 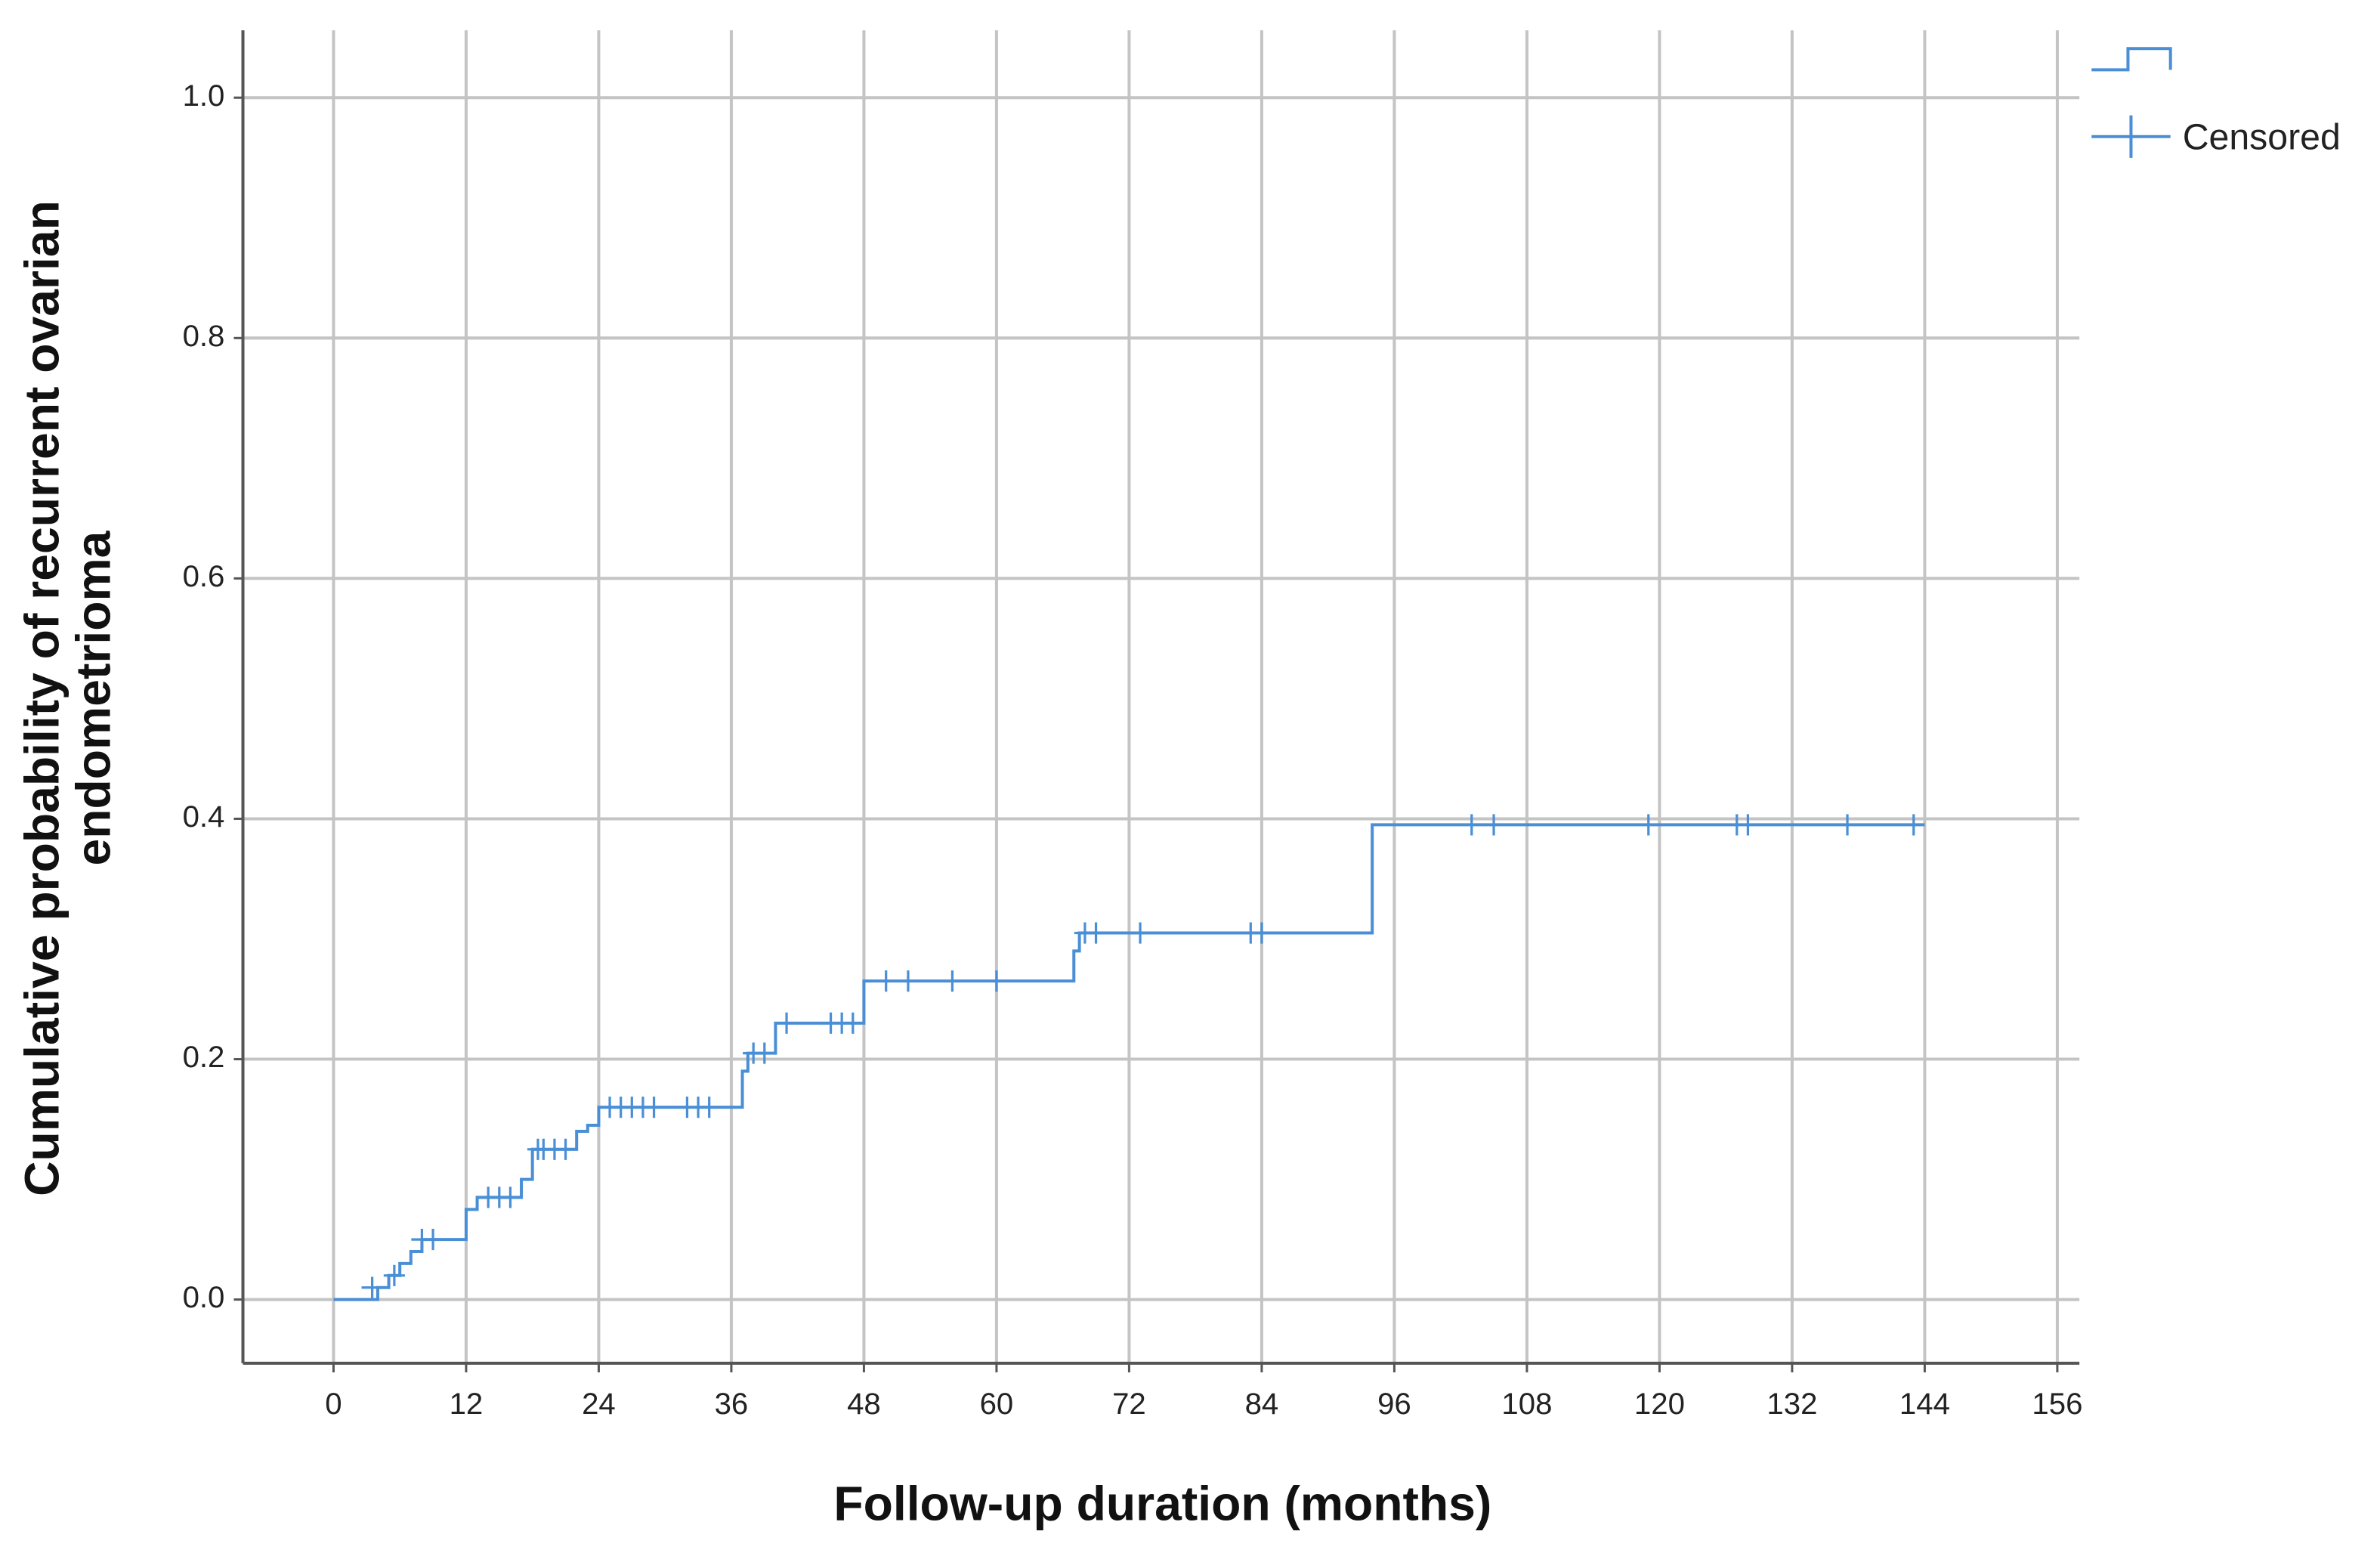 What do you see at coordinates (2216, 102) in the screenshot?
I see `legend: Censored` at bounding box center [2216, 102].